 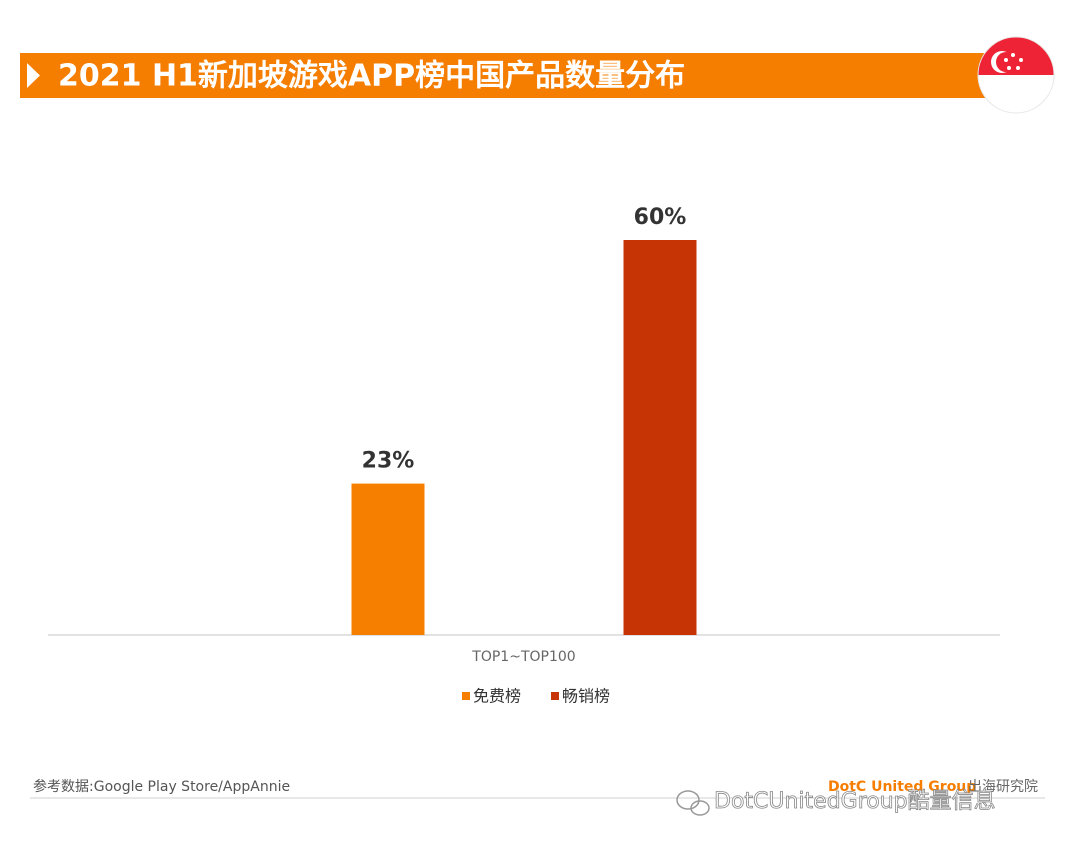 What do you see at coordinates (1003, 787) in the screenshot?
I see `footer-suffix: 出海研究院` at bounding box center [1003, 787].